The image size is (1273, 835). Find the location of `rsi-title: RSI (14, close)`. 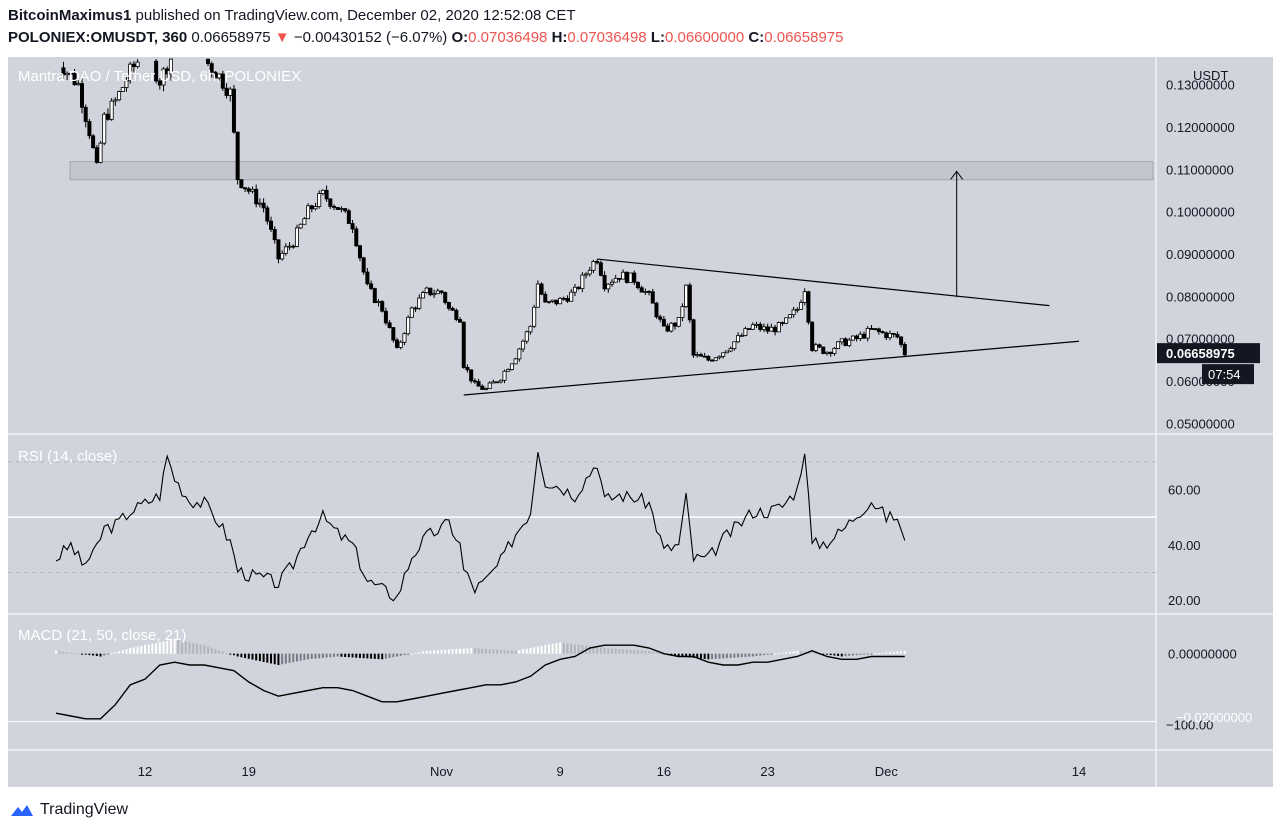

rsi-title: RSI (14, close) is located at coordinates (67, 456).